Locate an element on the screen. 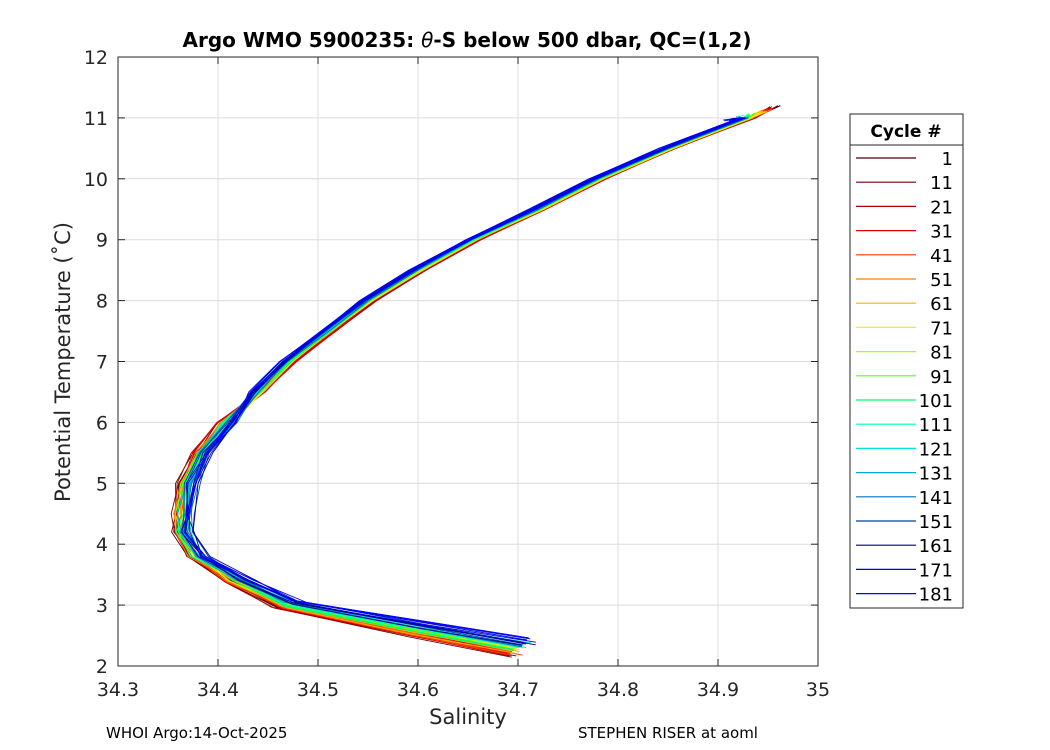  x-tick-label: 34.4 is located at coordinates (218, 690).